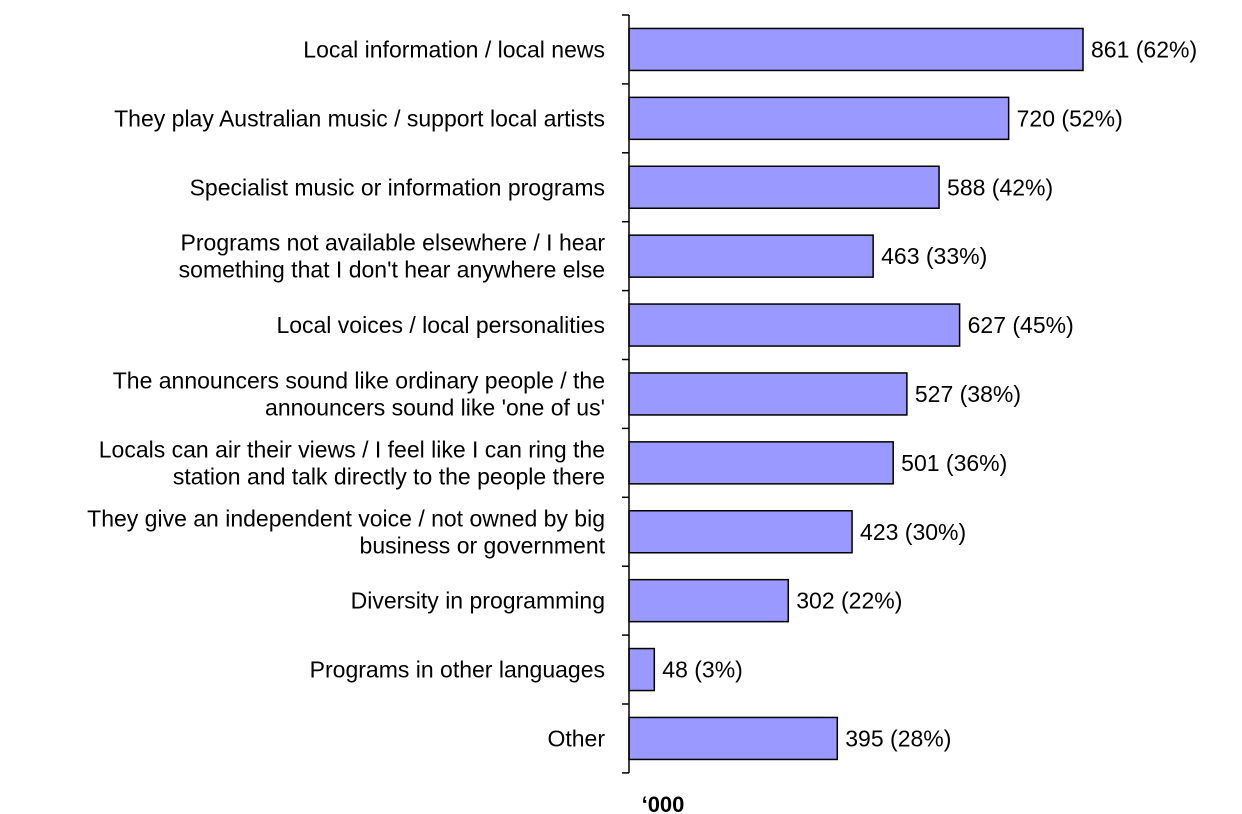  What do you see at coordinates (768, 394) in the screenshot?
I see `bar-the-announcers-sound-like-ordinary-people-the-announcers-sound-like-one-of-us` at bounding box center [768, 394].